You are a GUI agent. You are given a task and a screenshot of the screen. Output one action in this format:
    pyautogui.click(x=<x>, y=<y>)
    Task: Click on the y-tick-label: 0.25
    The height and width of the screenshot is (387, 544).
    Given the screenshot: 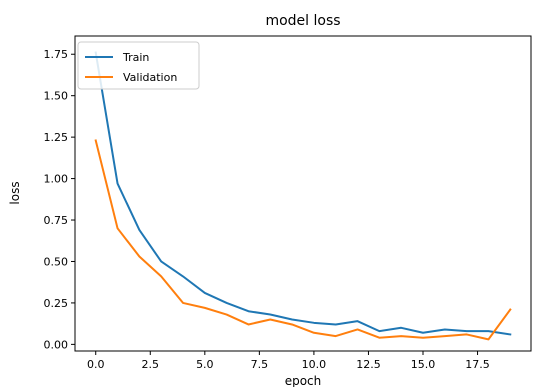 What is the action you would take?
    pyautogui.click(x=56, y=303)
    